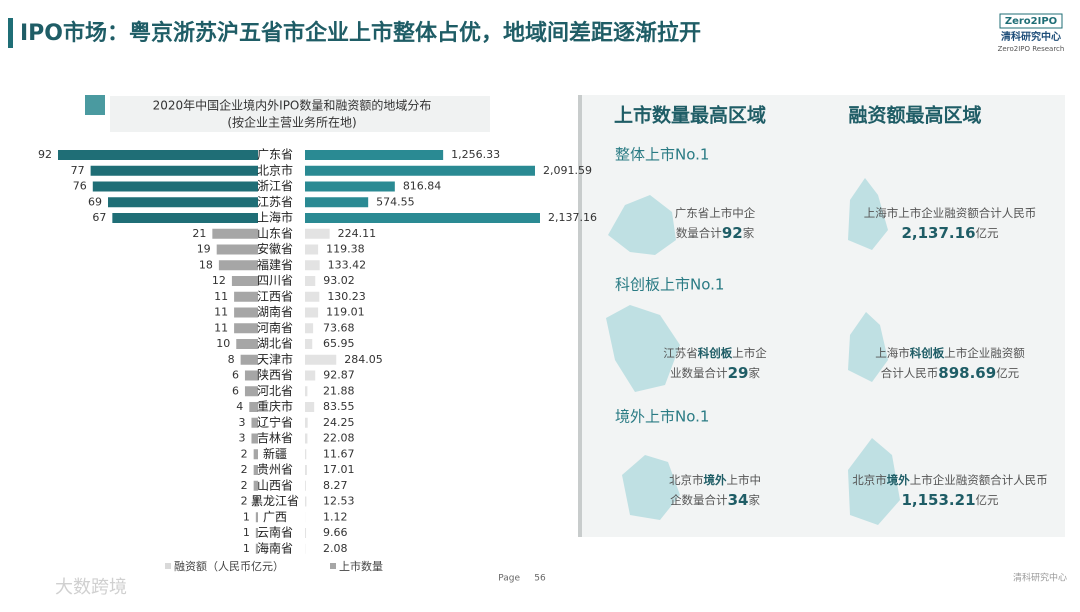  I want to click on data-label: 83.55, so click(339, 406).